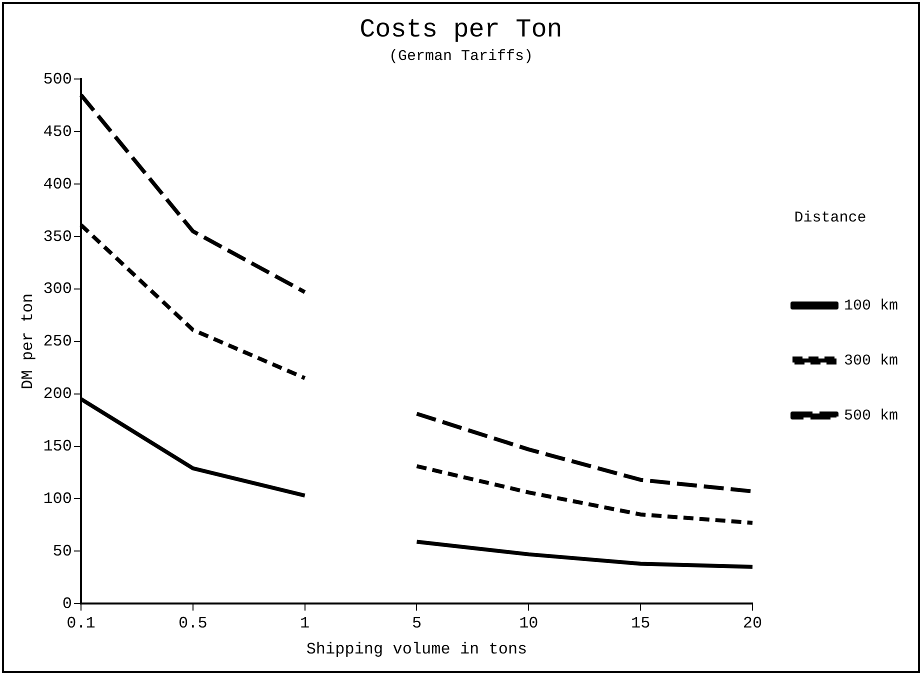  I want to click on y-tick-label: 400, so click(57, 184).